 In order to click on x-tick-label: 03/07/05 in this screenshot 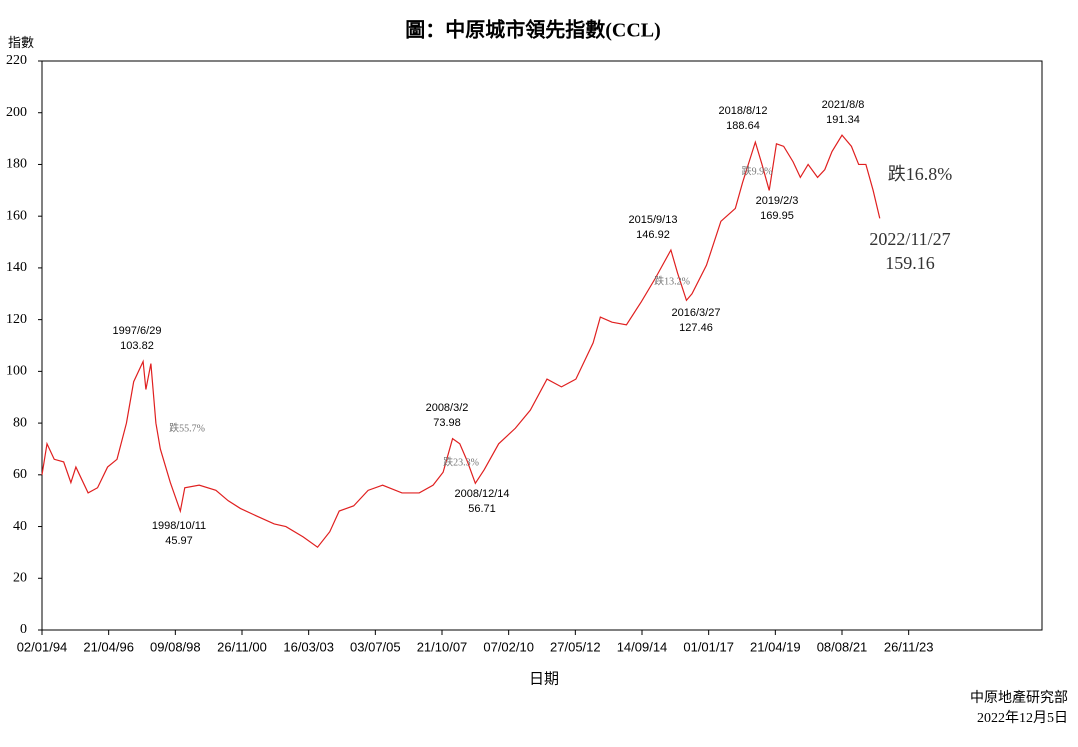, I will do `click(375, 646)`.